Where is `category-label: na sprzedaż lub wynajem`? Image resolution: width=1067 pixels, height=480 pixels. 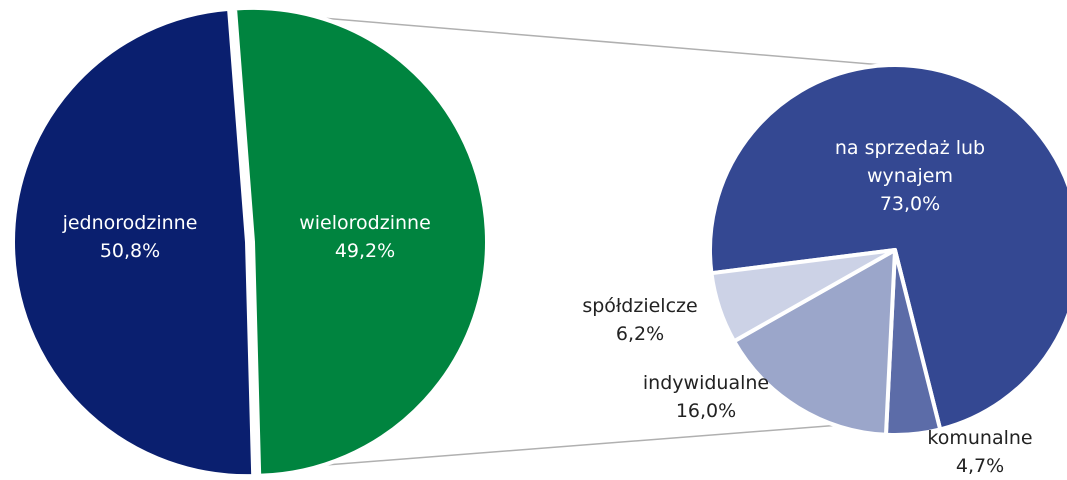 category-label: na sprzedaż lub wynajem is located at coordinates (910, 162).